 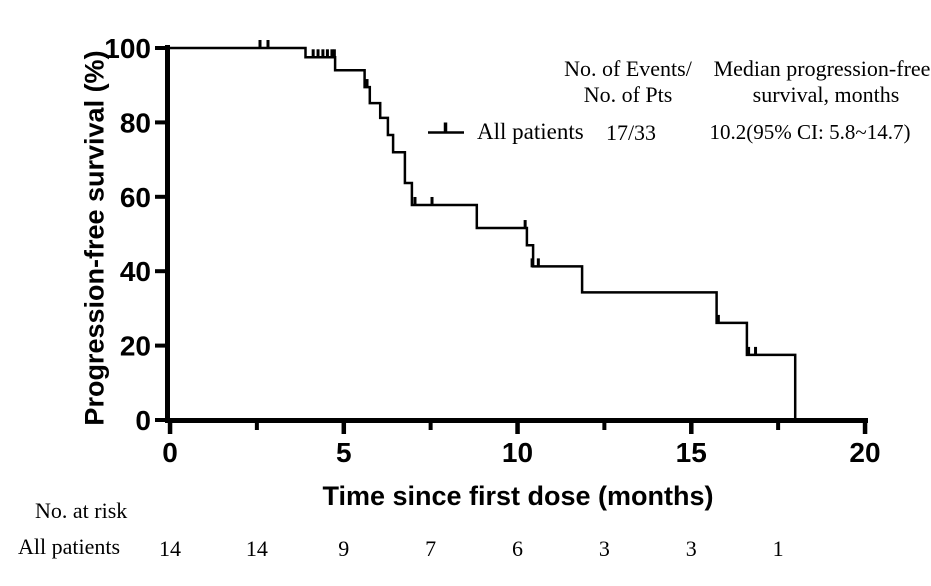 I want to click on x-axis-tick-label-5: 5, so click(x=344, y=452).